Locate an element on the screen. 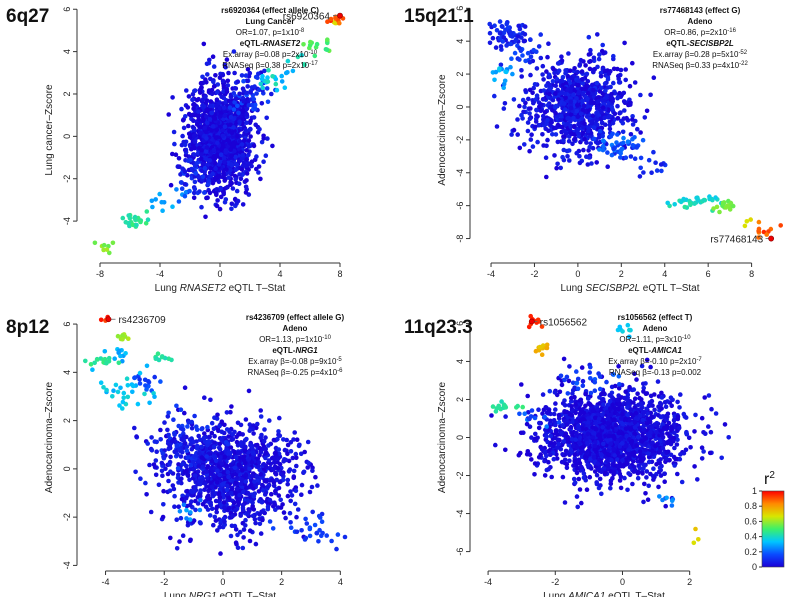  y-tick-label: -8 is located at coordinates (460, 239).